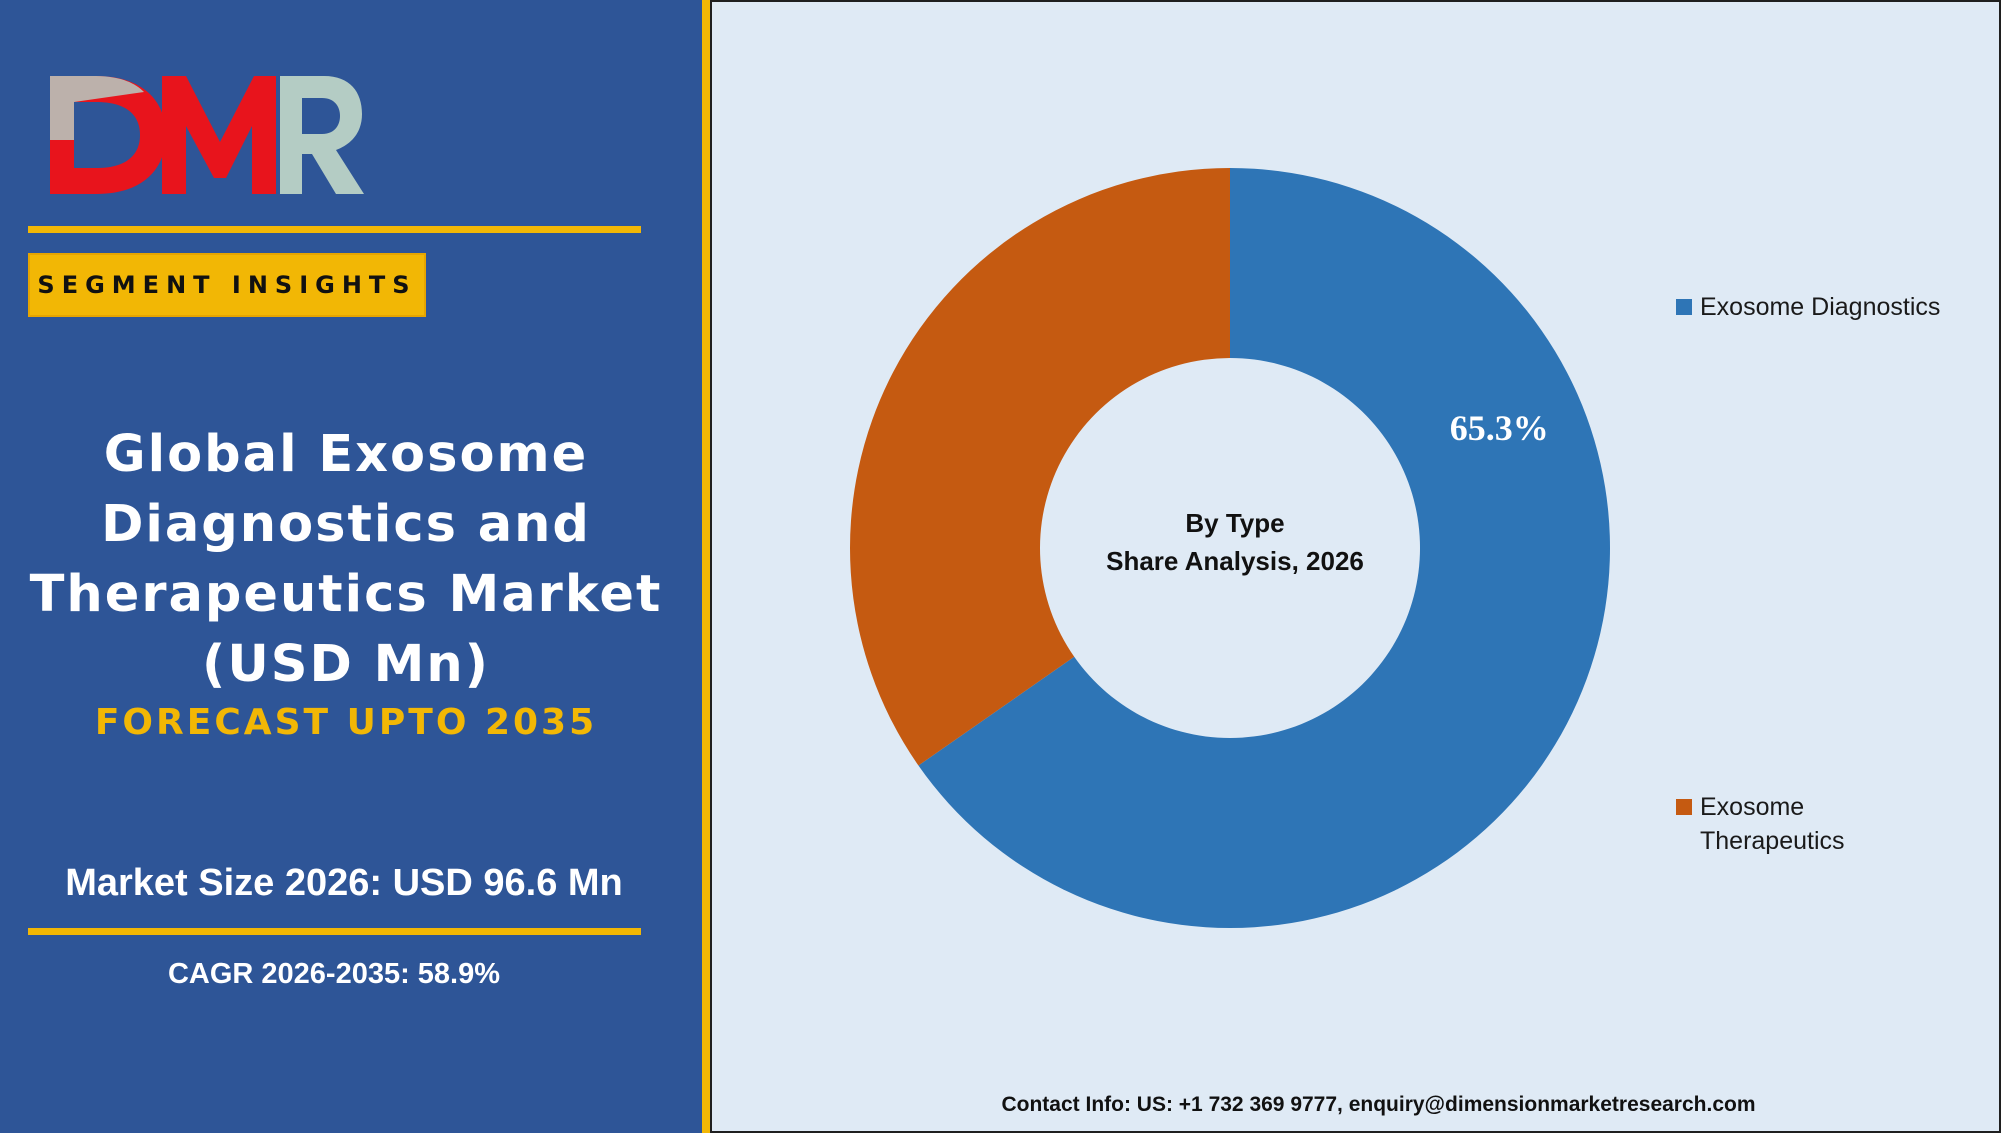 The width and height of the screenshot is (2001, 1133). I want to click on legend-label-block: Exosome Therapeutics, so click(1772, 824).